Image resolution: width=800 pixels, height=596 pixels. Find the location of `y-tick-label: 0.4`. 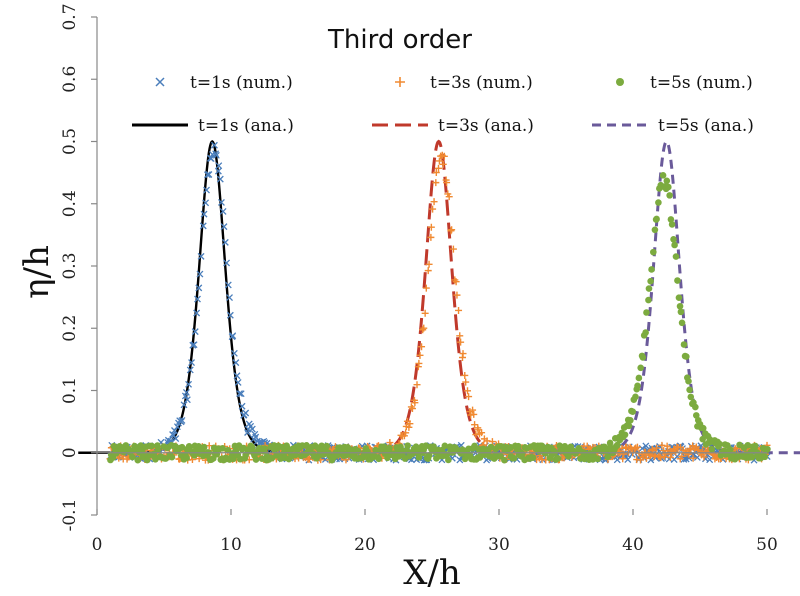

y-tick-label: 0.4 is located at coordinates (70, 203).